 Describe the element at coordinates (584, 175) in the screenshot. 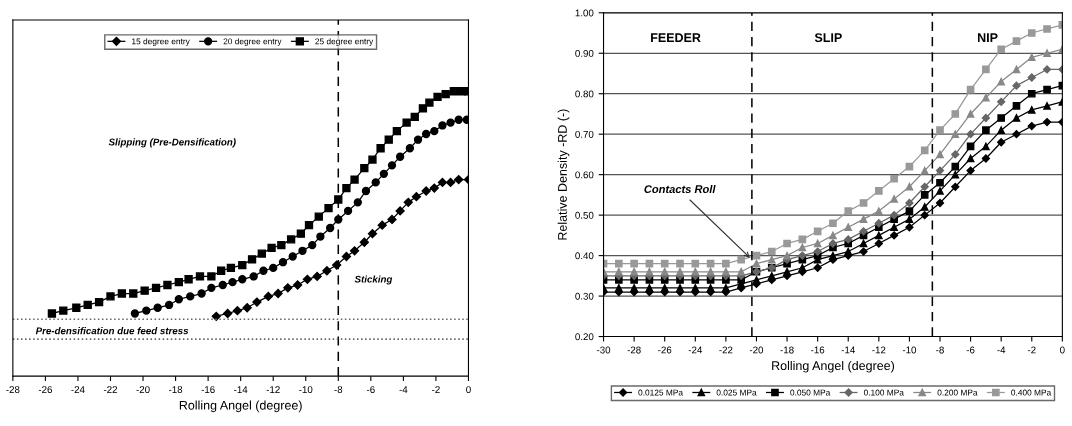

I see `y-tick-label: 0.60` at that location.